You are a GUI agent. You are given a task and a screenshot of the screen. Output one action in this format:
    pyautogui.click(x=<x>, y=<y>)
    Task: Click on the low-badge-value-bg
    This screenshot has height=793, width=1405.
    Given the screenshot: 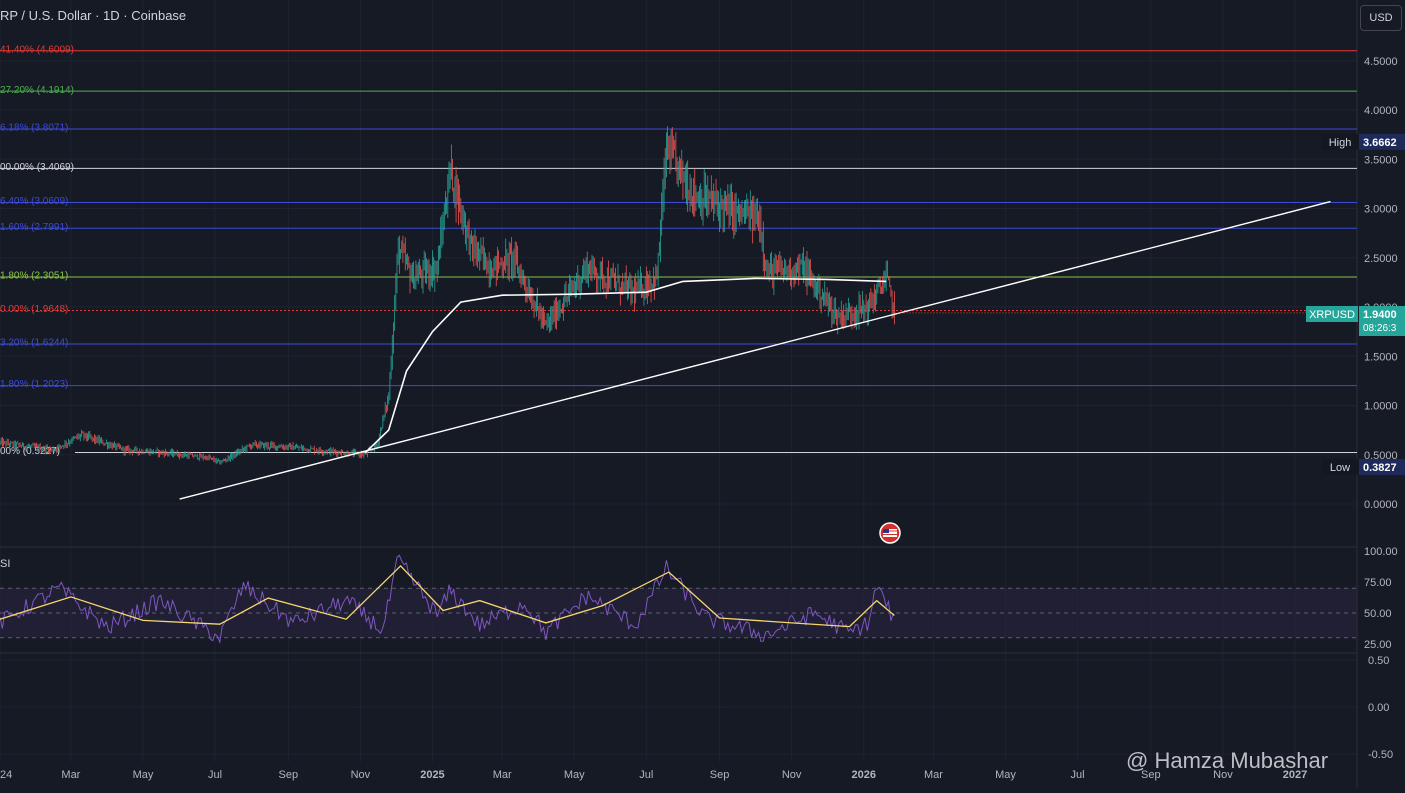 What is the action you would take?
    pyautogui.click(x=1382, y=467)
    